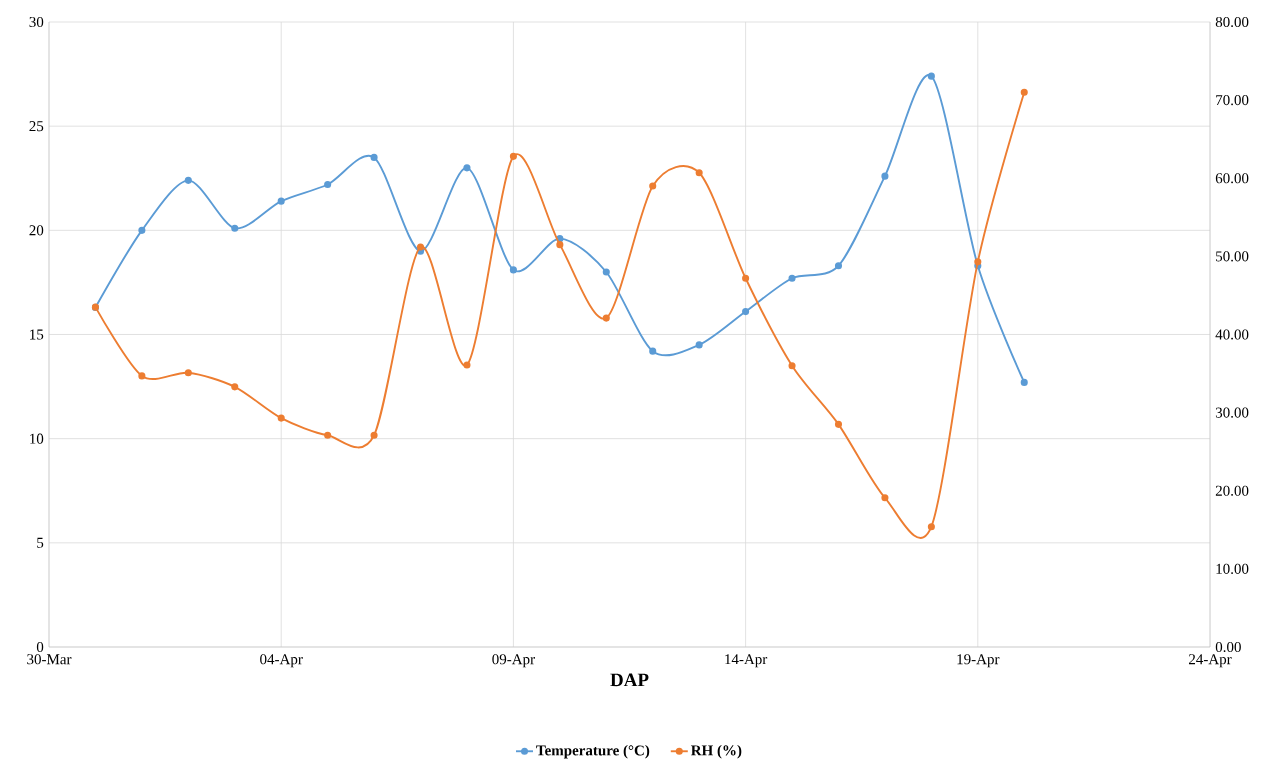 The image size is (1275, 759). Describe the element at coordinates (36, 126) in the screenshot. I see `y-tick-label: 25` at that location.